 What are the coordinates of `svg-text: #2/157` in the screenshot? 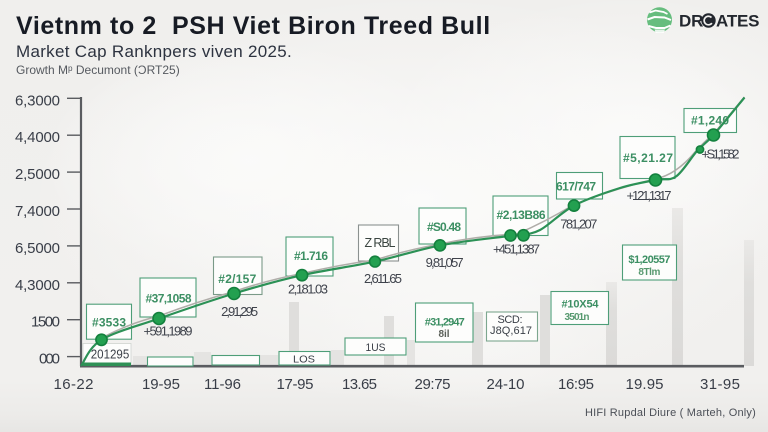 It's located at (237, 279).